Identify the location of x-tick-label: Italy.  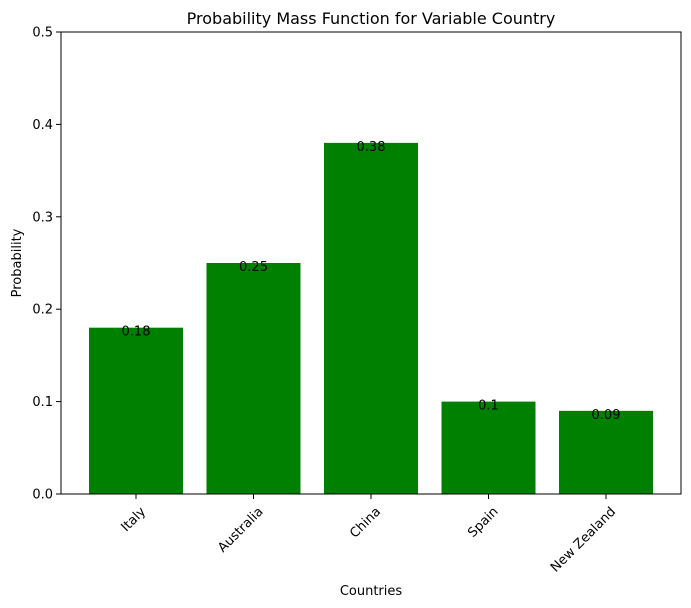
(133, 519).